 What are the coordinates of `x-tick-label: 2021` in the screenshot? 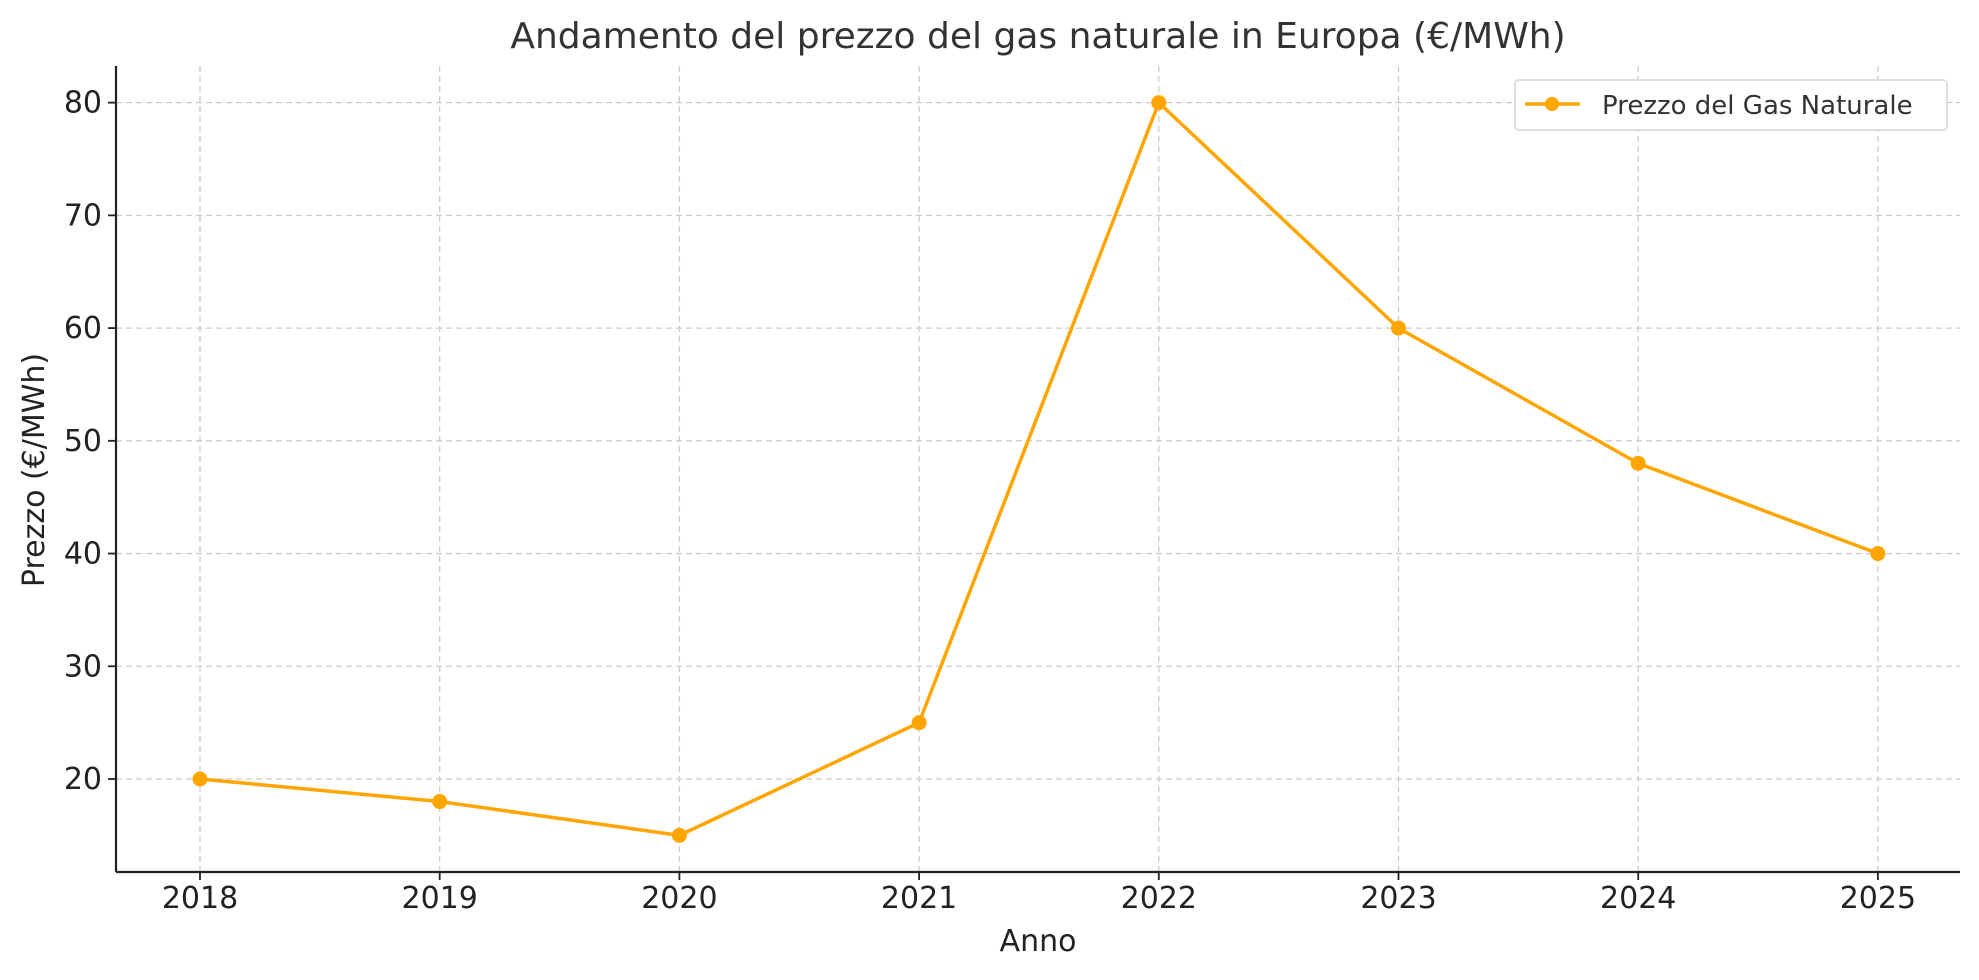 It's located at (919, 898).